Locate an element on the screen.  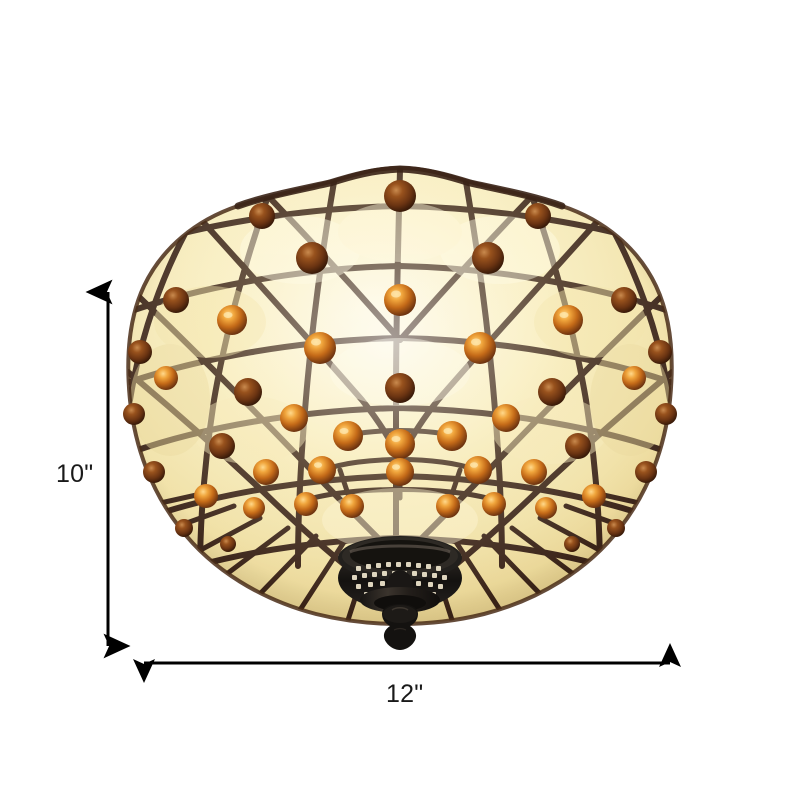
drop-finial is located at coordinates (400, 627).